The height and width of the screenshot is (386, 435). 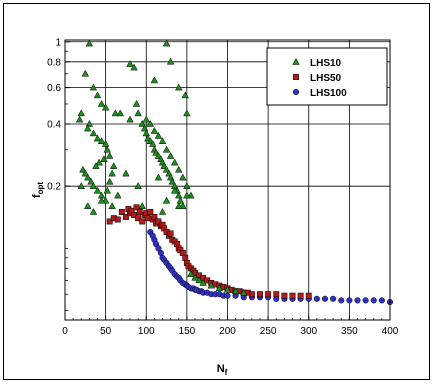 I want to click on legend-label-lhs10: LHS10, so click(x=326, y=63).